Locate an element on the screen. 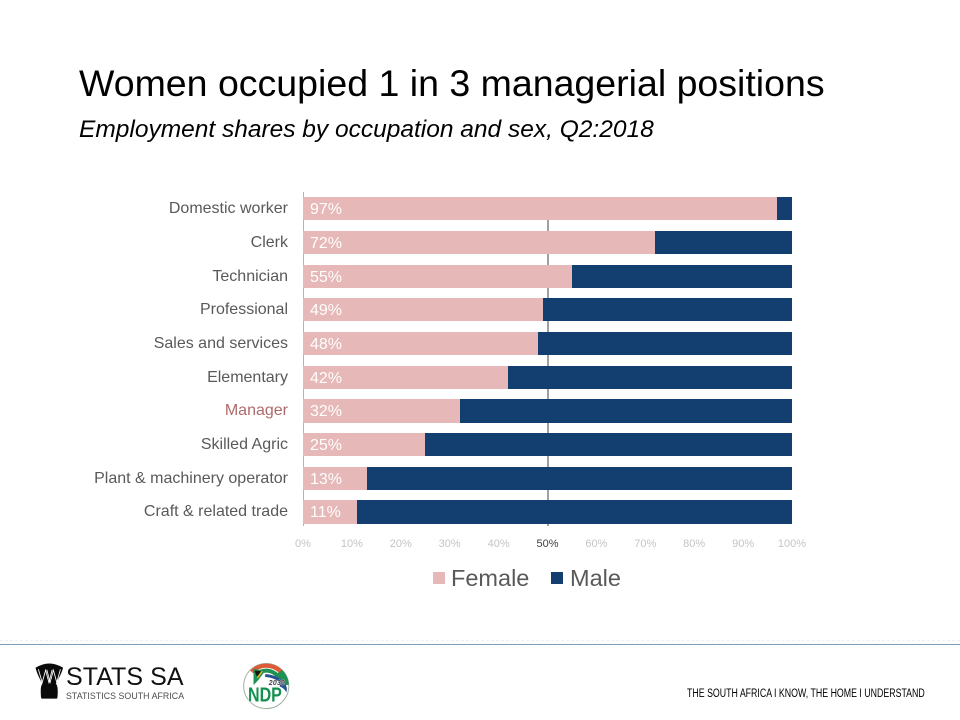  svg-text: 2030 is located at coordinates (276, 682).